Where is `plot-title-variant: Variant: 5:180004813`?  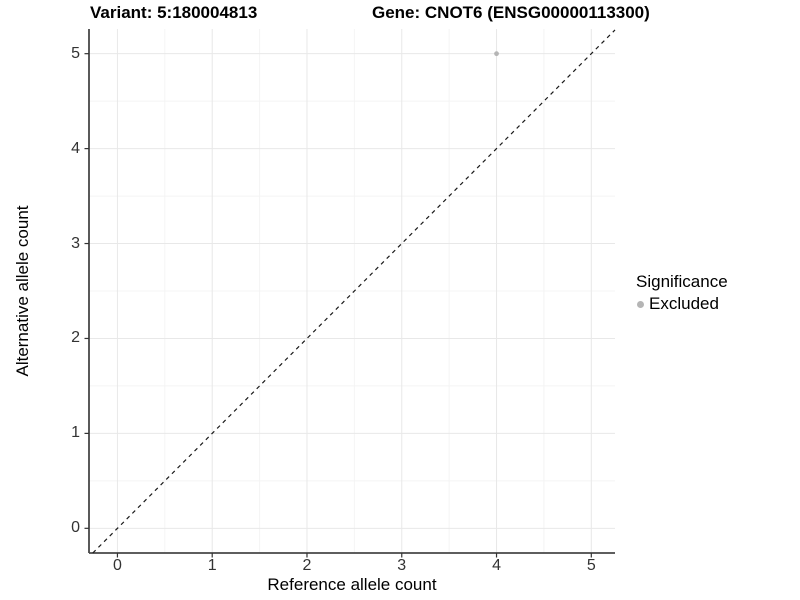 plot-title-variant: Variant: 5:180004813 is located at coordinates (174, 12).